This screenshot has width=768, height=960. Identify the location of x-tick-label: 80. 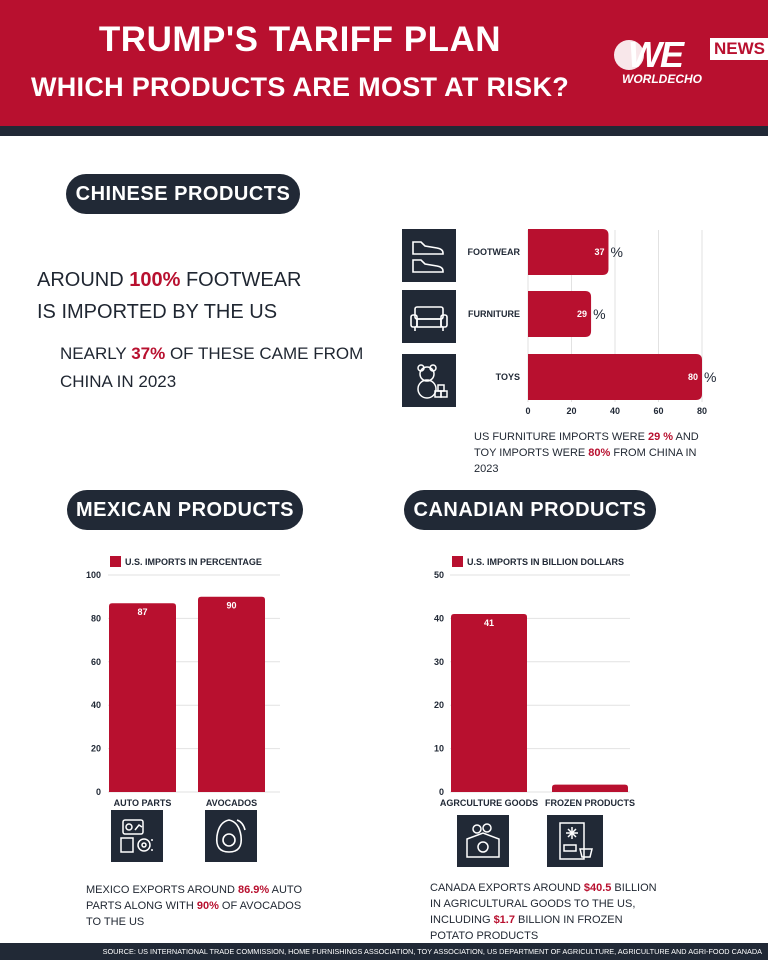
(702, 411).